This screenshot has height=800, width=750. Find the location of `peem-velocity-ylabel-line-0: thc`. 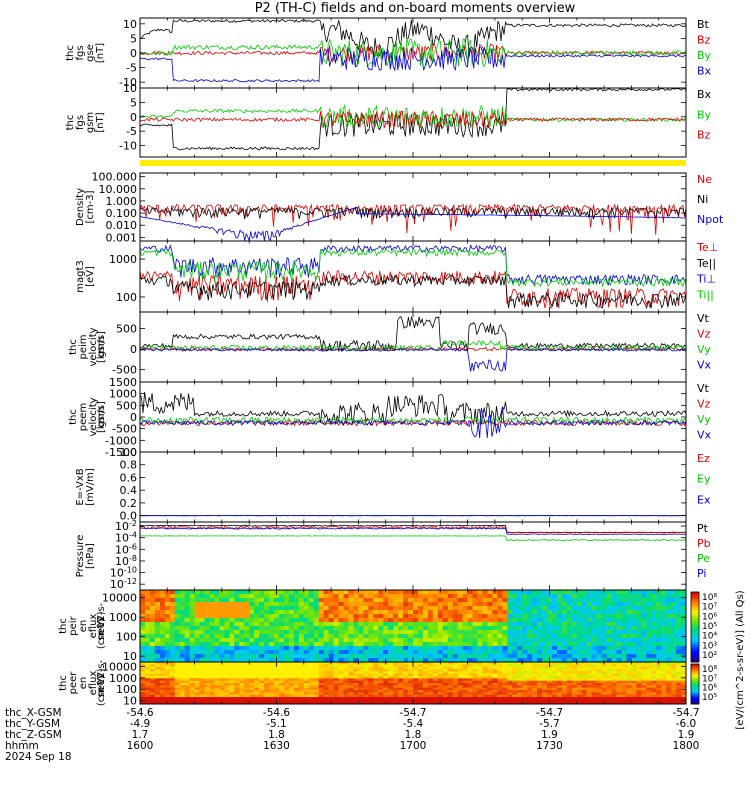

peem-velocity-ylabel-line-0: thc is located at coordinates (73, 417).